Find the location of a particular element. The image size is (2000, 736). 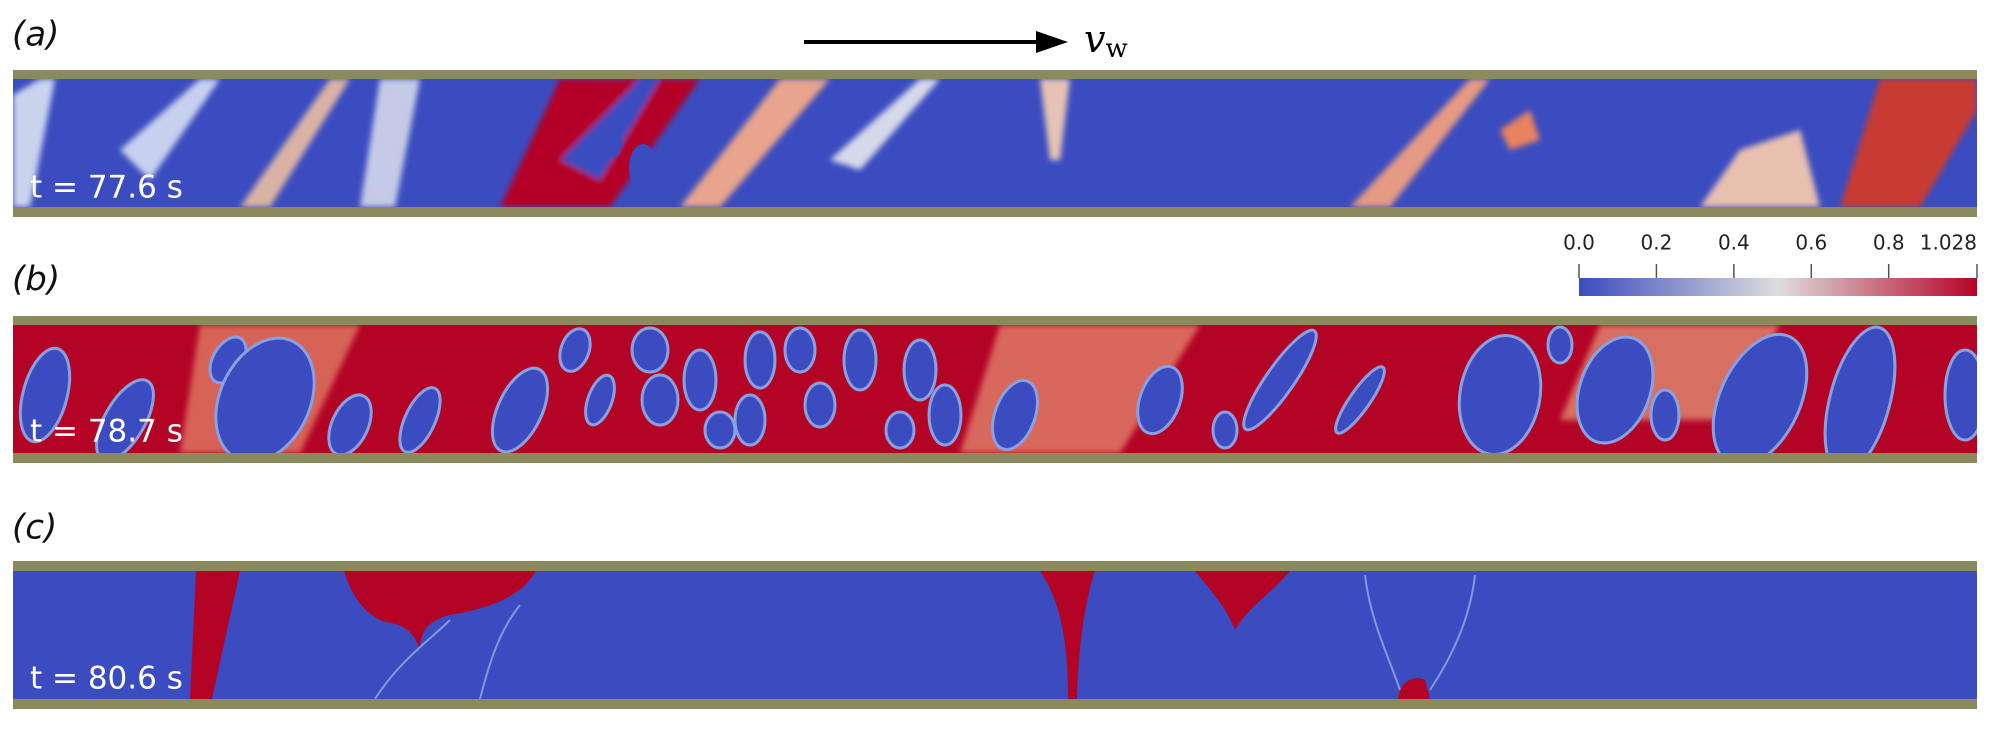

colorbar-ticks: 0.0 0.2 0.4 0.6 0.8 1.028 is located at coordinates (1770, 254).